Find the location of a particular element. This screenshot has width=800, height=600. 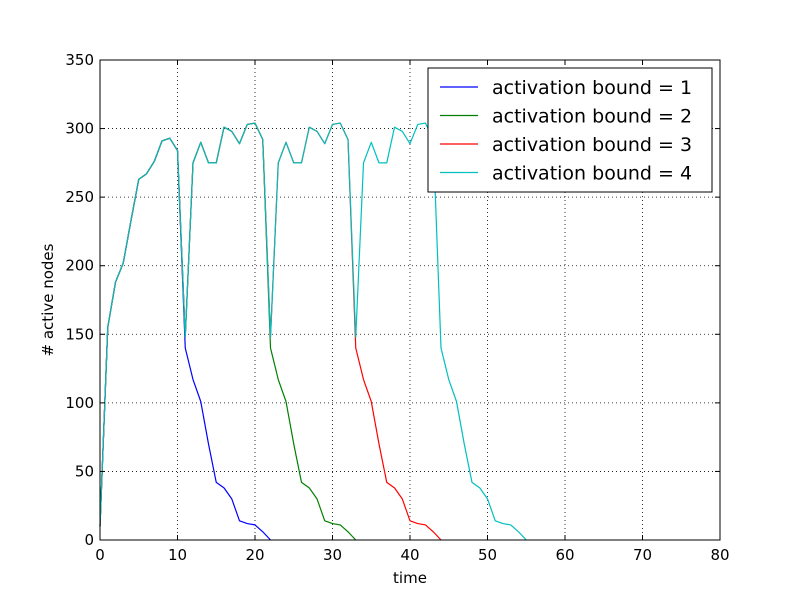

y-tick-label: 200 is located at coordinates (79, 266).